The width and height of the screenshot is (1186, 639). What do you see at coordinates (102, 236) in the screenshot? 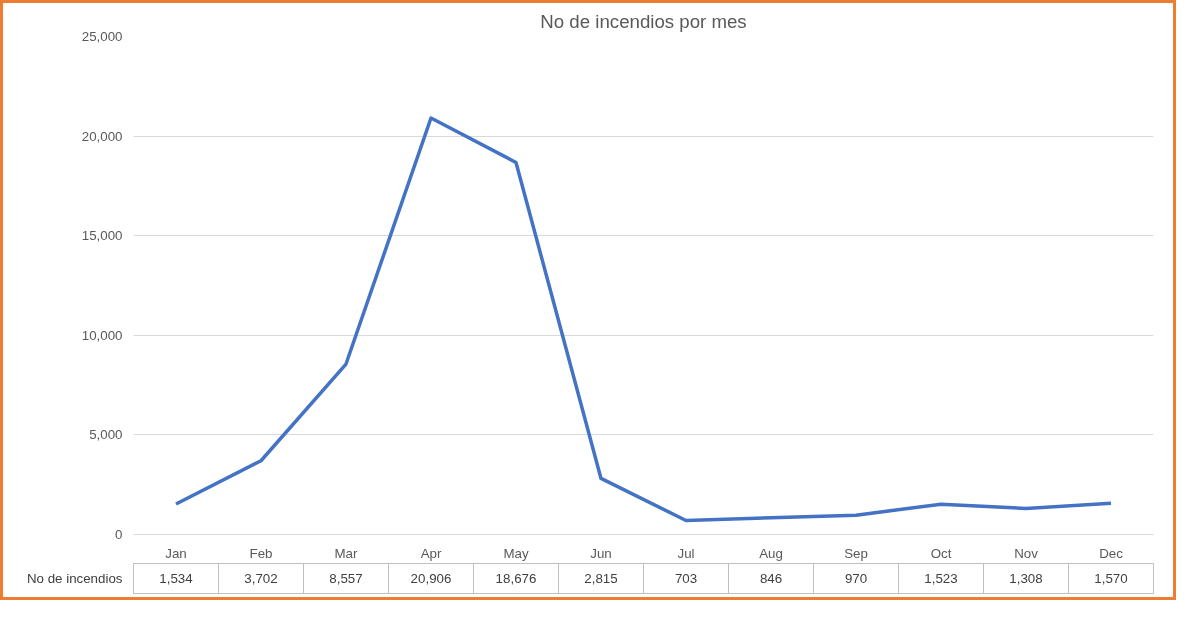
I see `y-tick-label: 15,000` at bounding box center [102, 236].